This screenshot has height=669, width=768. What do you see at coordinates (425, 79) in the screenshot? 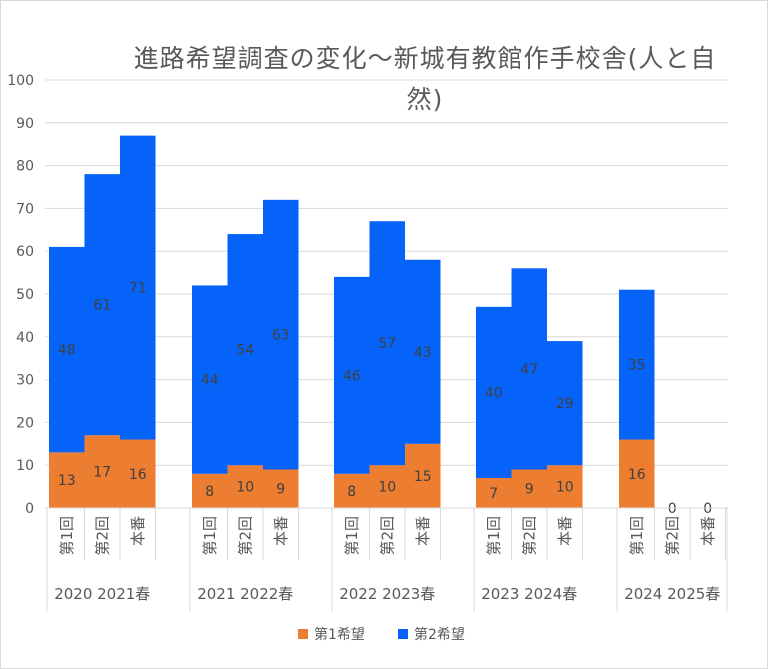
I see `chart-title: 進路希望調査の変化～新城有教館作手校舎(人と自然)` at bounding box center [425, 79].